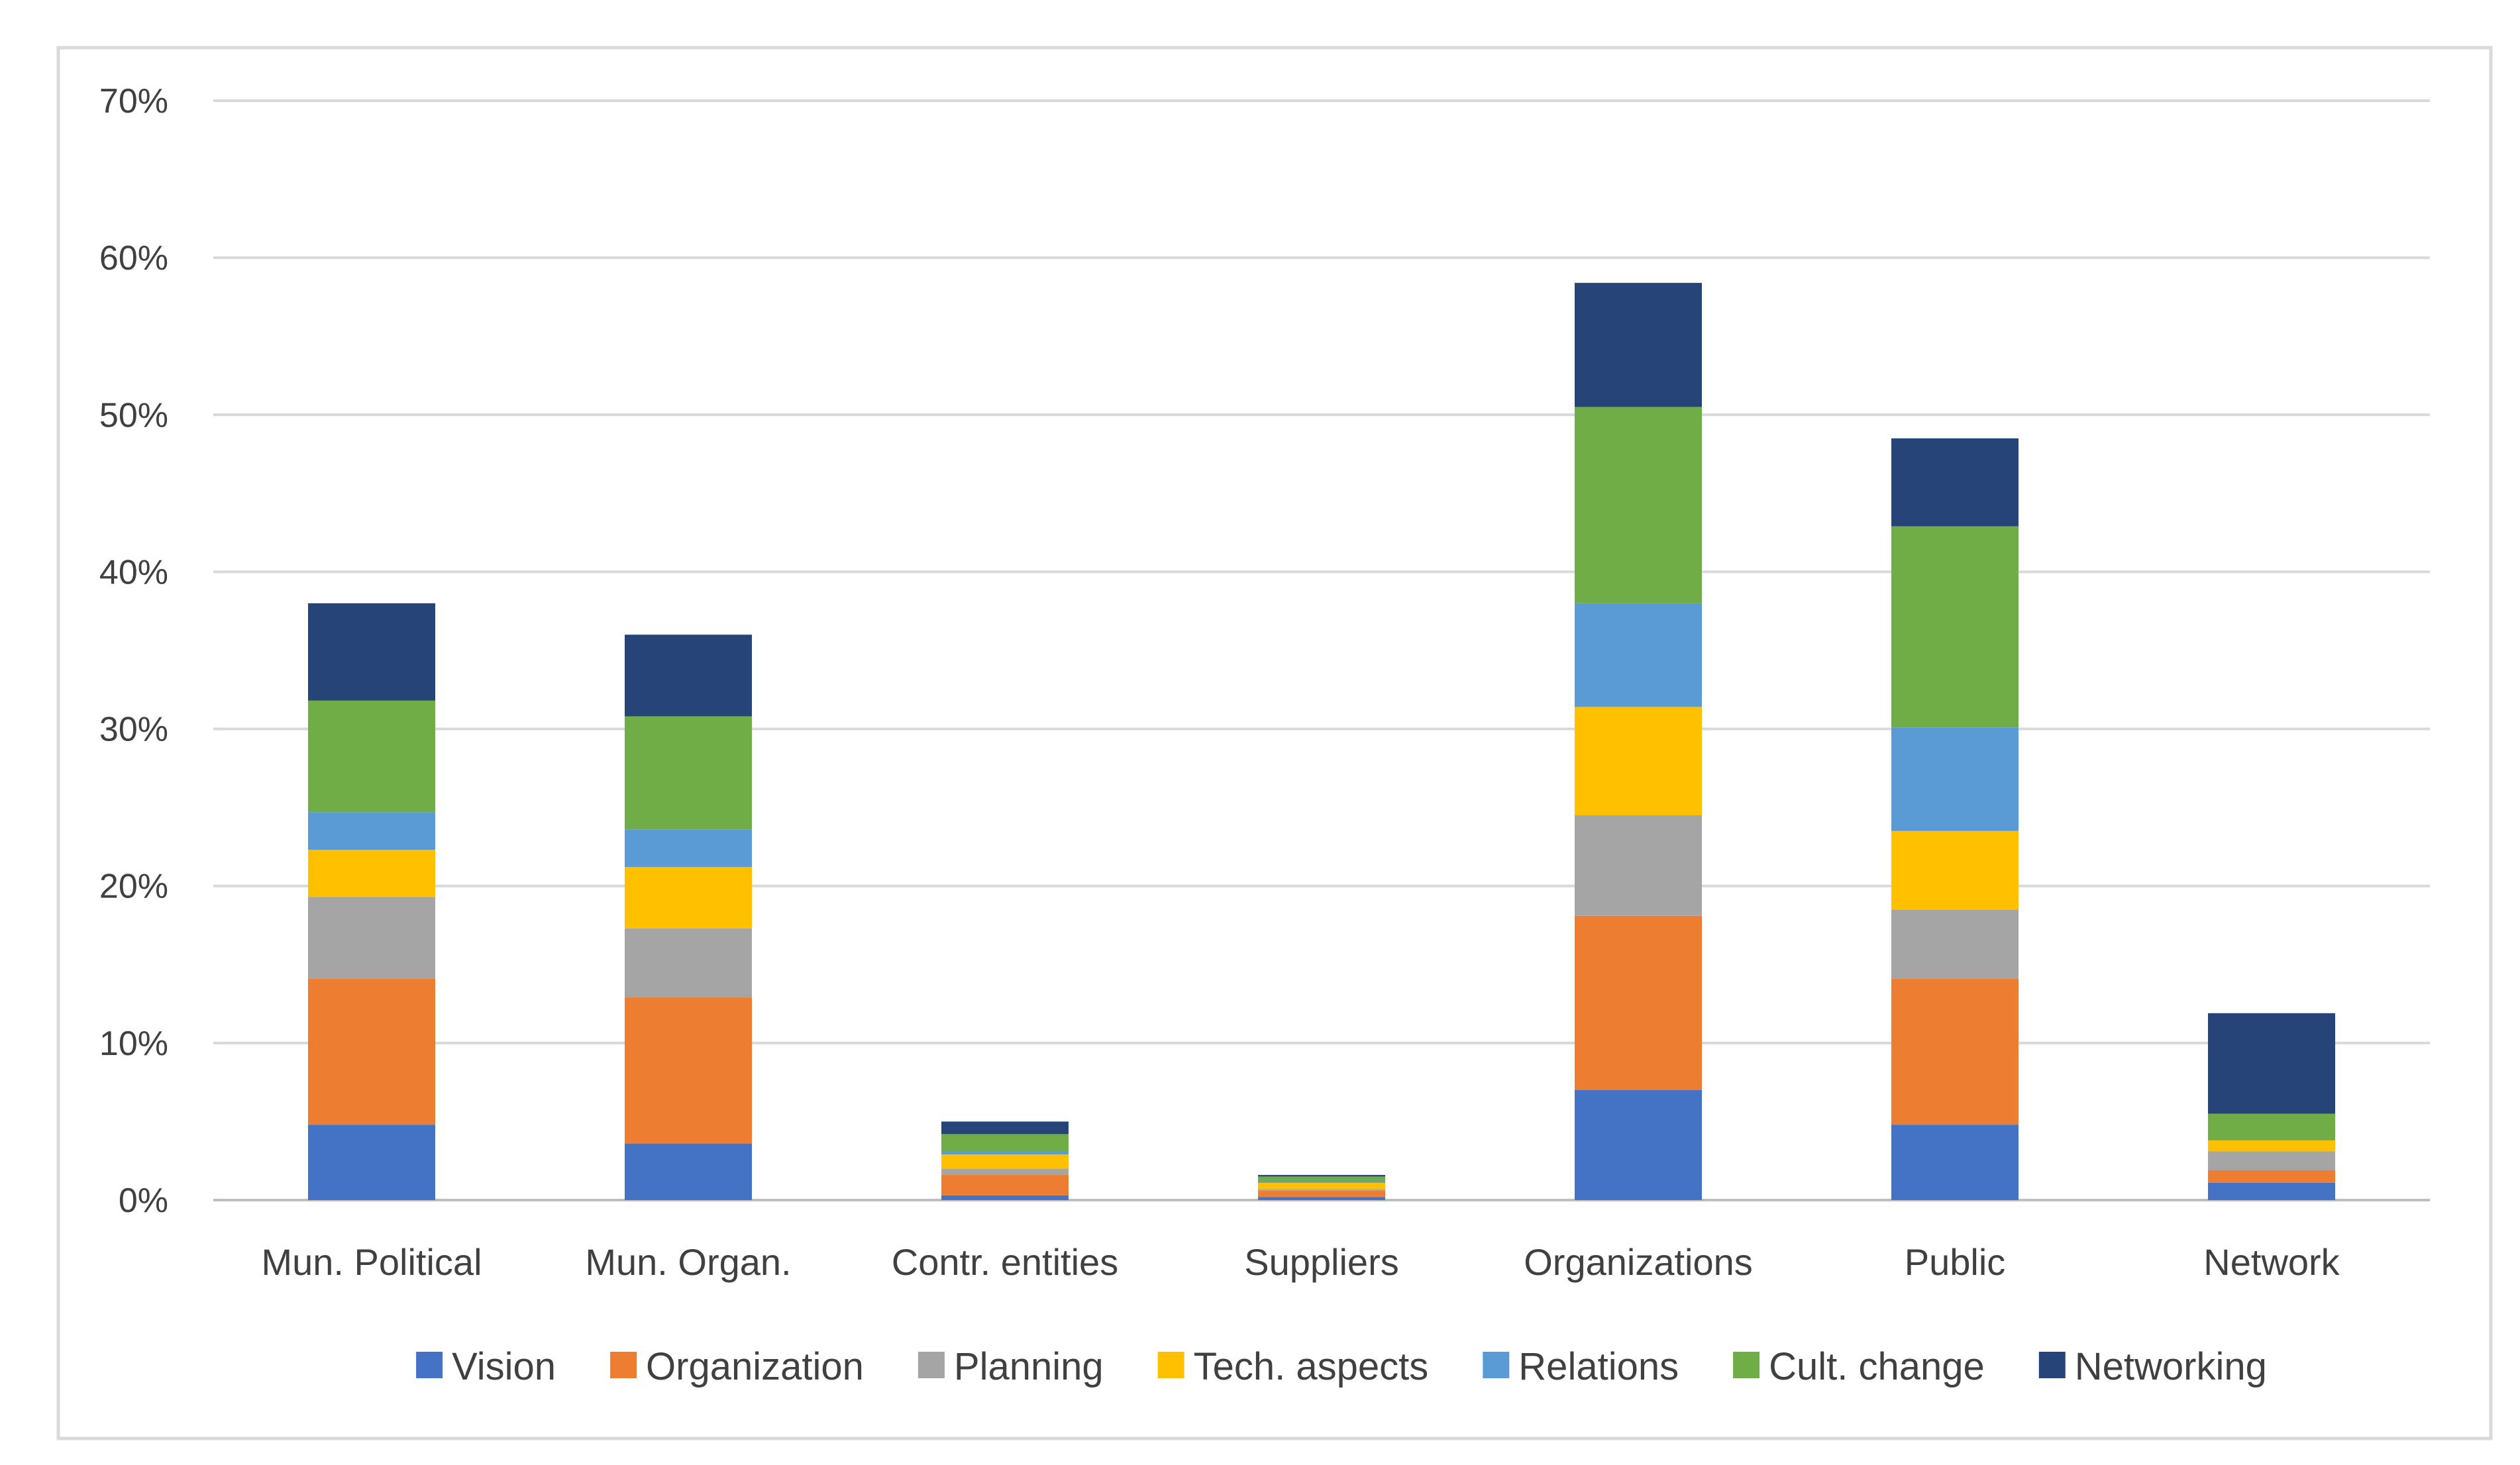 This screenshot has width=2520, height=1465. I want to click on y-tick-label: 20%, so click(133, 887).